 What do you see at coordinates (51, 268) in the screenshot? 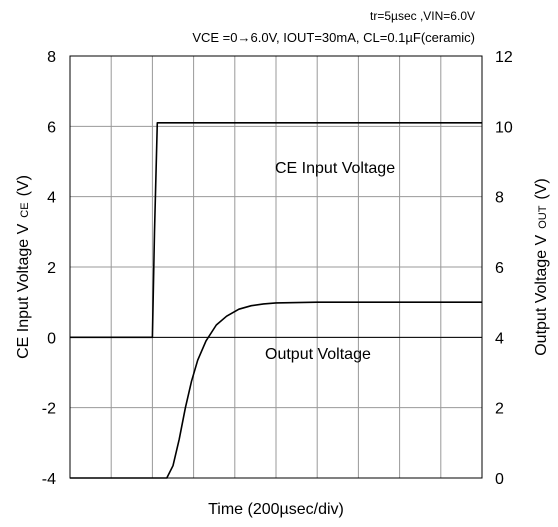
I see `y-tick-label-left: 2` at bounding box center [51, 268].